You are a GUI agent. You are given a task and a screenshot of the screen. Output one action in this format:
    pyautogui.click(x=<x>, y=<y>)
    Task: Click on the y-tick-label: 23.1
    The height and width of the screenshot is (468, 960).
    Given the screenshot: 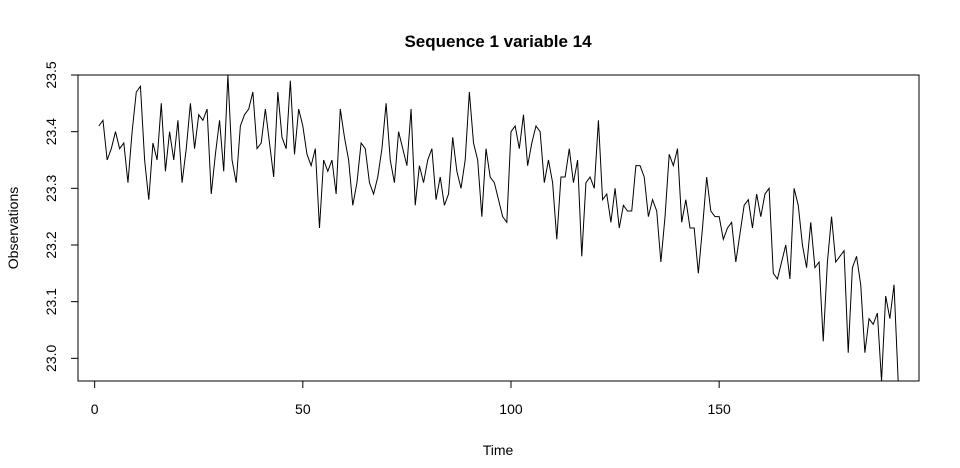 What is the action you would take?
    pyautogui.click(x=51, y=301)
    